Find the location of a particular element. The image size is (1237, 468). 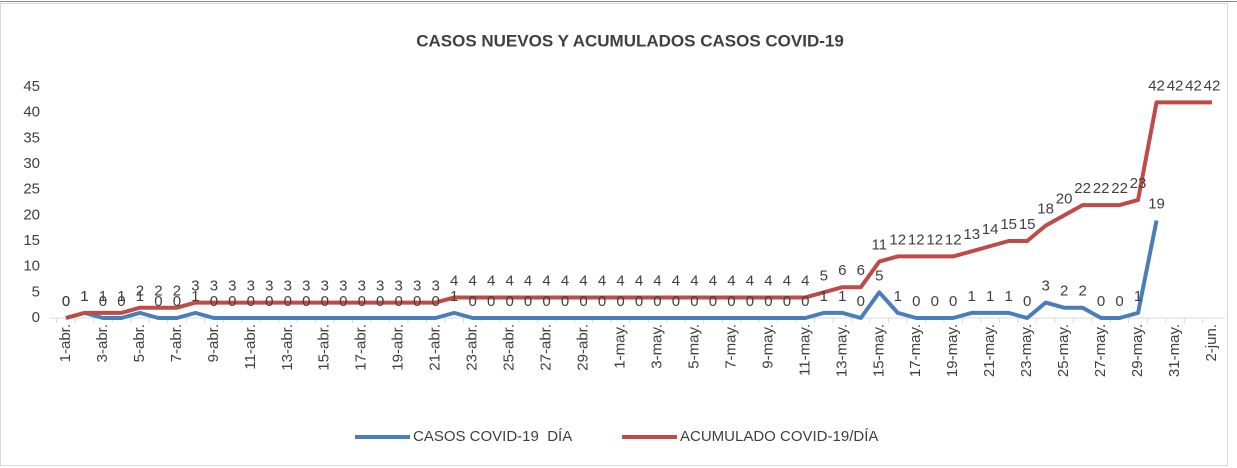

x-tick-label: 25-may. is located at coordinates (1063, 350).